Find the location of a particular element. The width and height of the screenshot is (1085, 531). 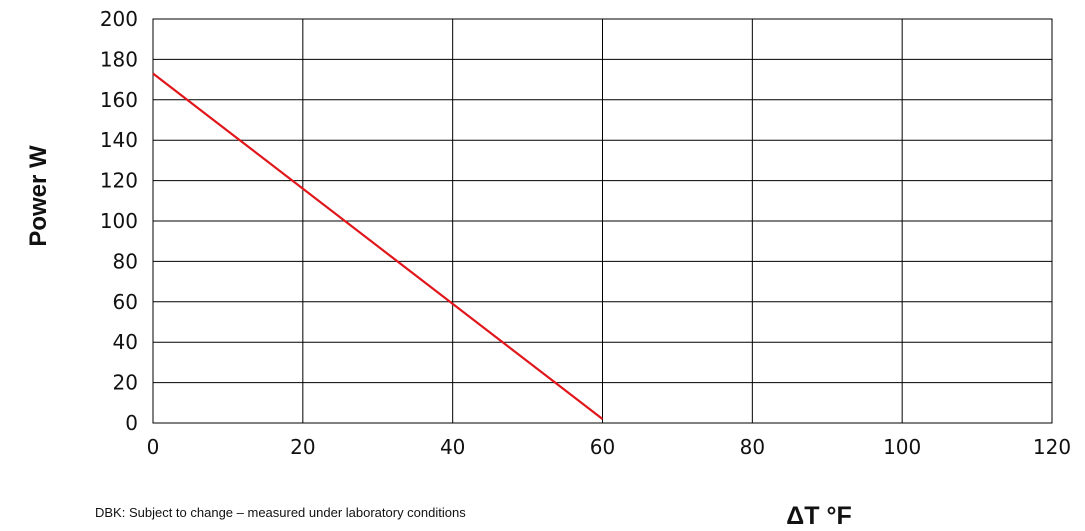

x-tick-label: 100 is located at coordinates (902, 447).